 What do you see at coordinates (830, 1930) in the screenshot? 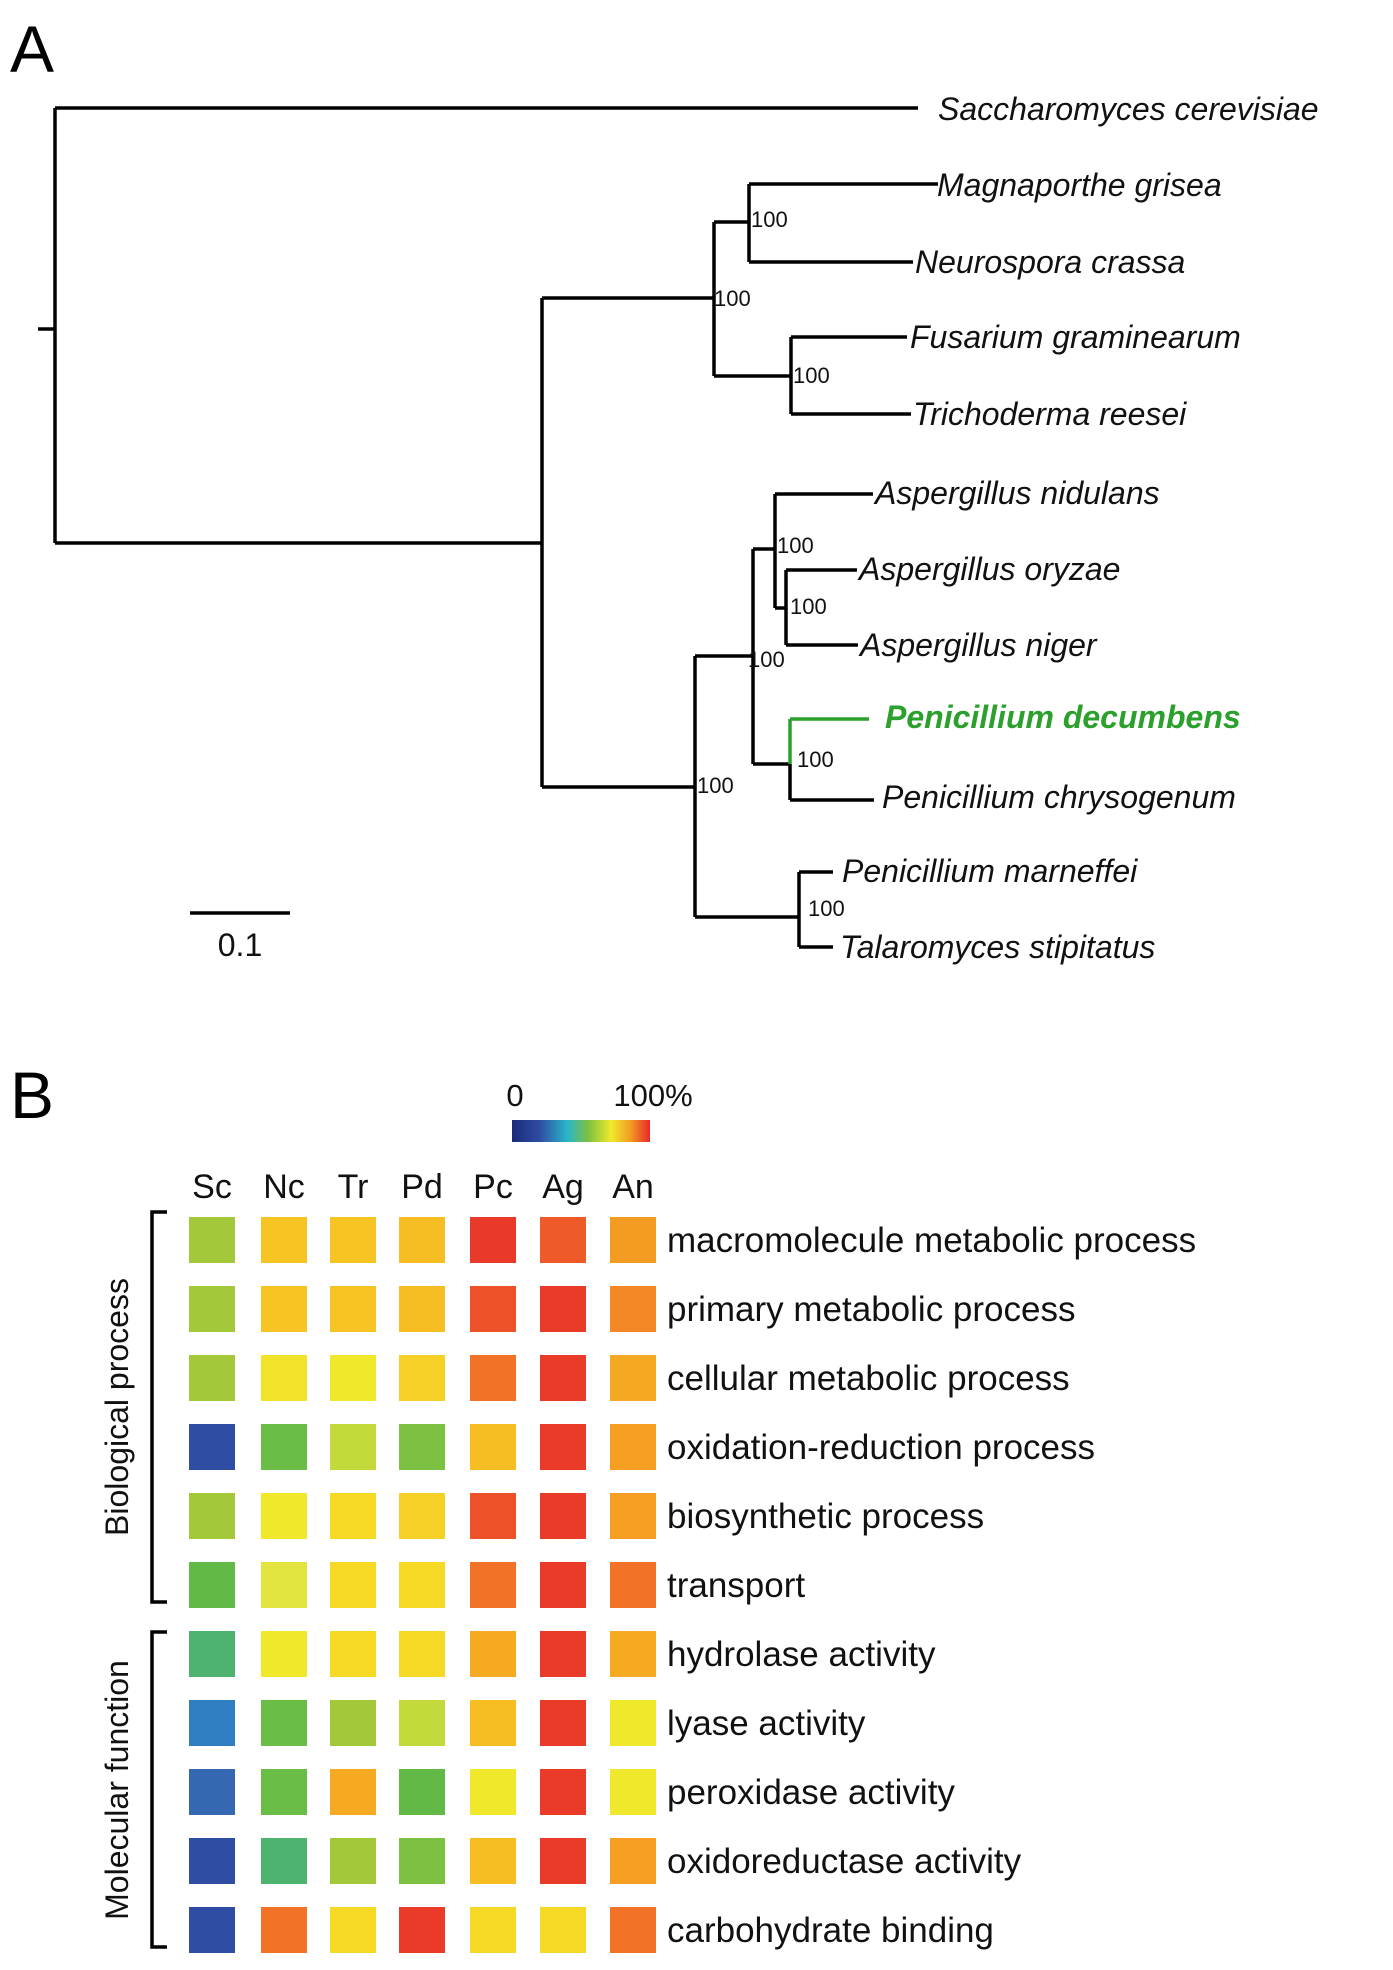
I see `row-label: carbohydrate binding` at bounding box center [830, 1930].